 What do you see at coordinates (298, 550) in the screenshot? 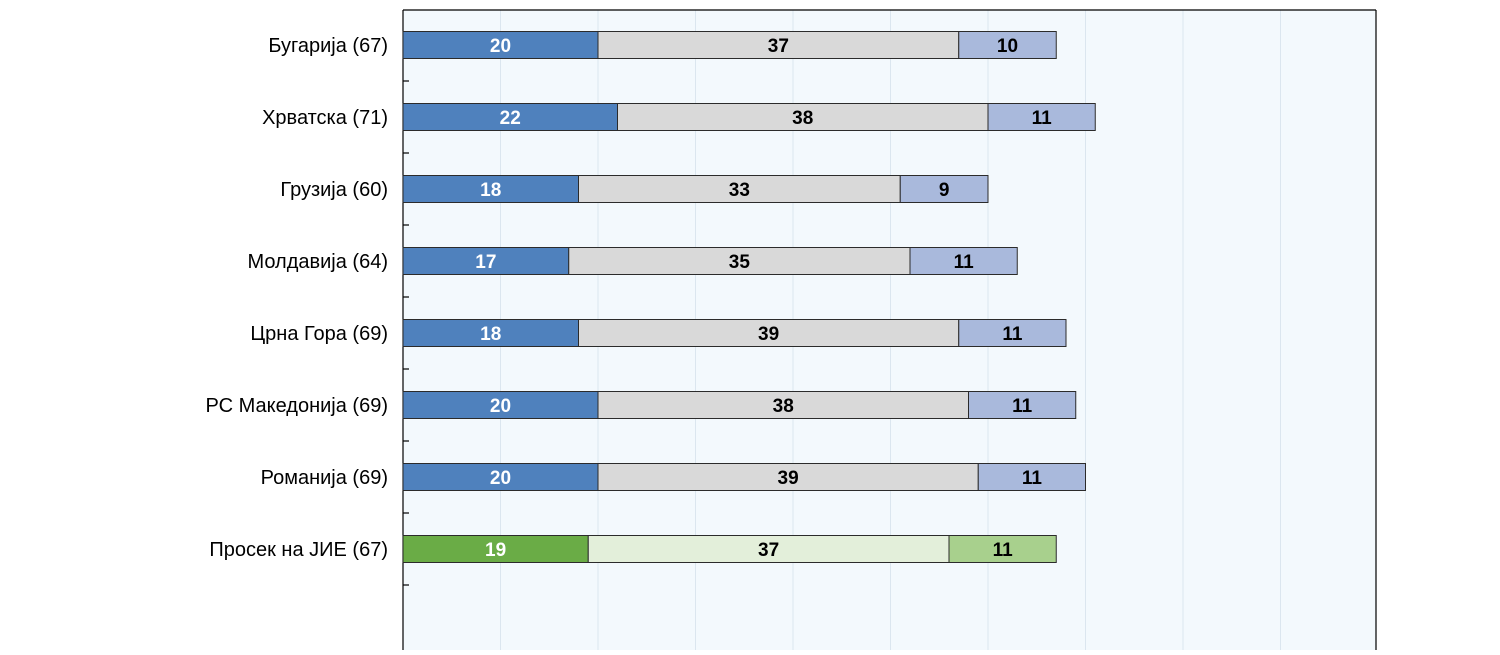
I see `category-label: Просек на ЈИЕ (67)` at bounding box center [298, 550].